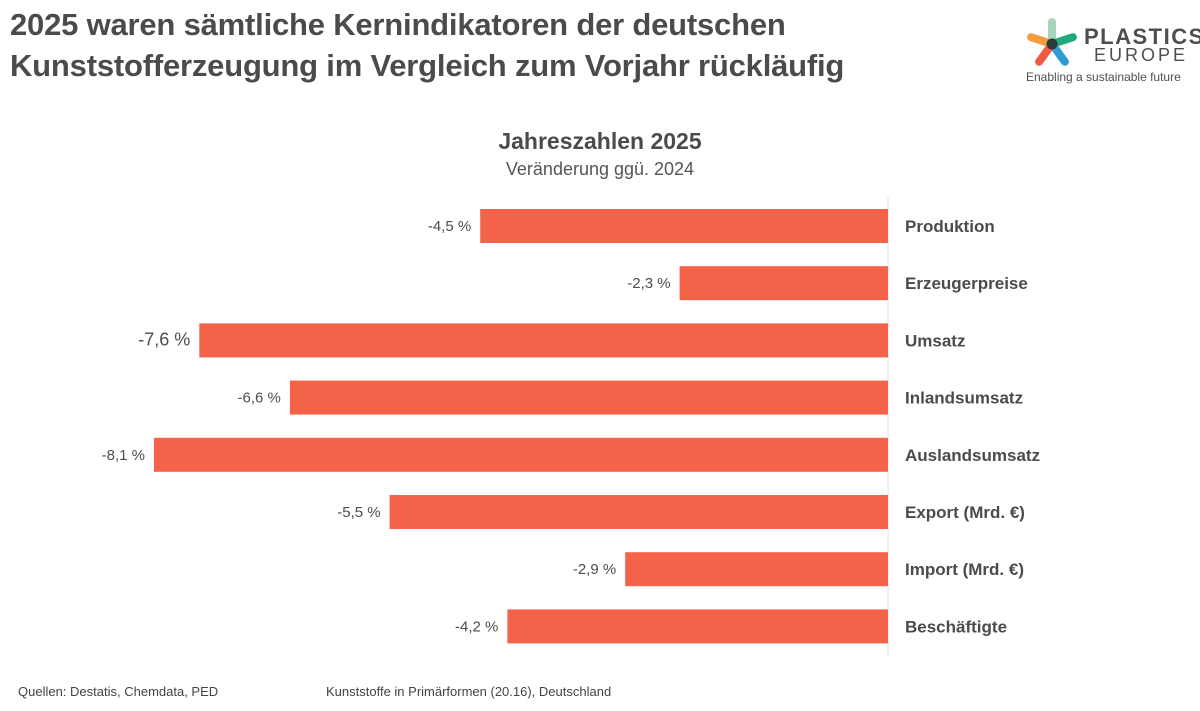  I want to click on chart-subtitle: Veränderung ggü. 2024, so click(600, 169).